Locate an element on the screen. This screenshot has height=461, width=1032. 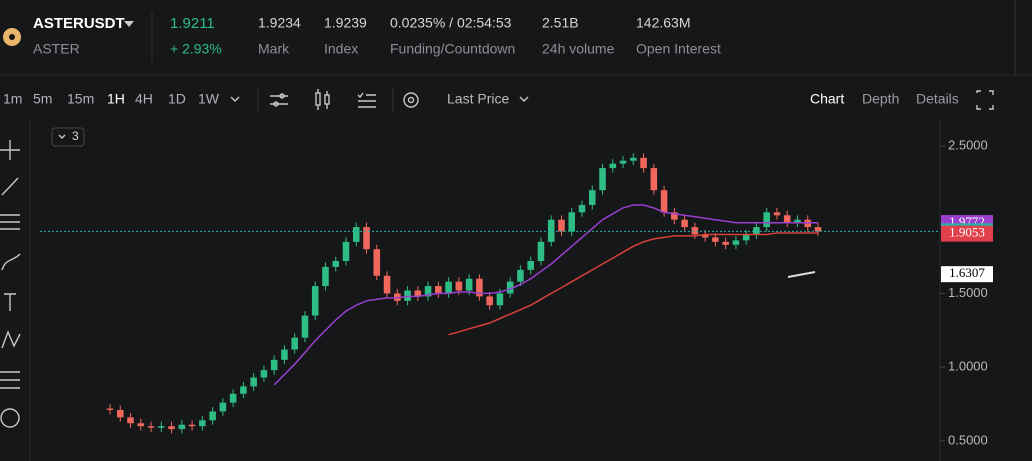
indicator-icon is located at coordinates (279, 100).